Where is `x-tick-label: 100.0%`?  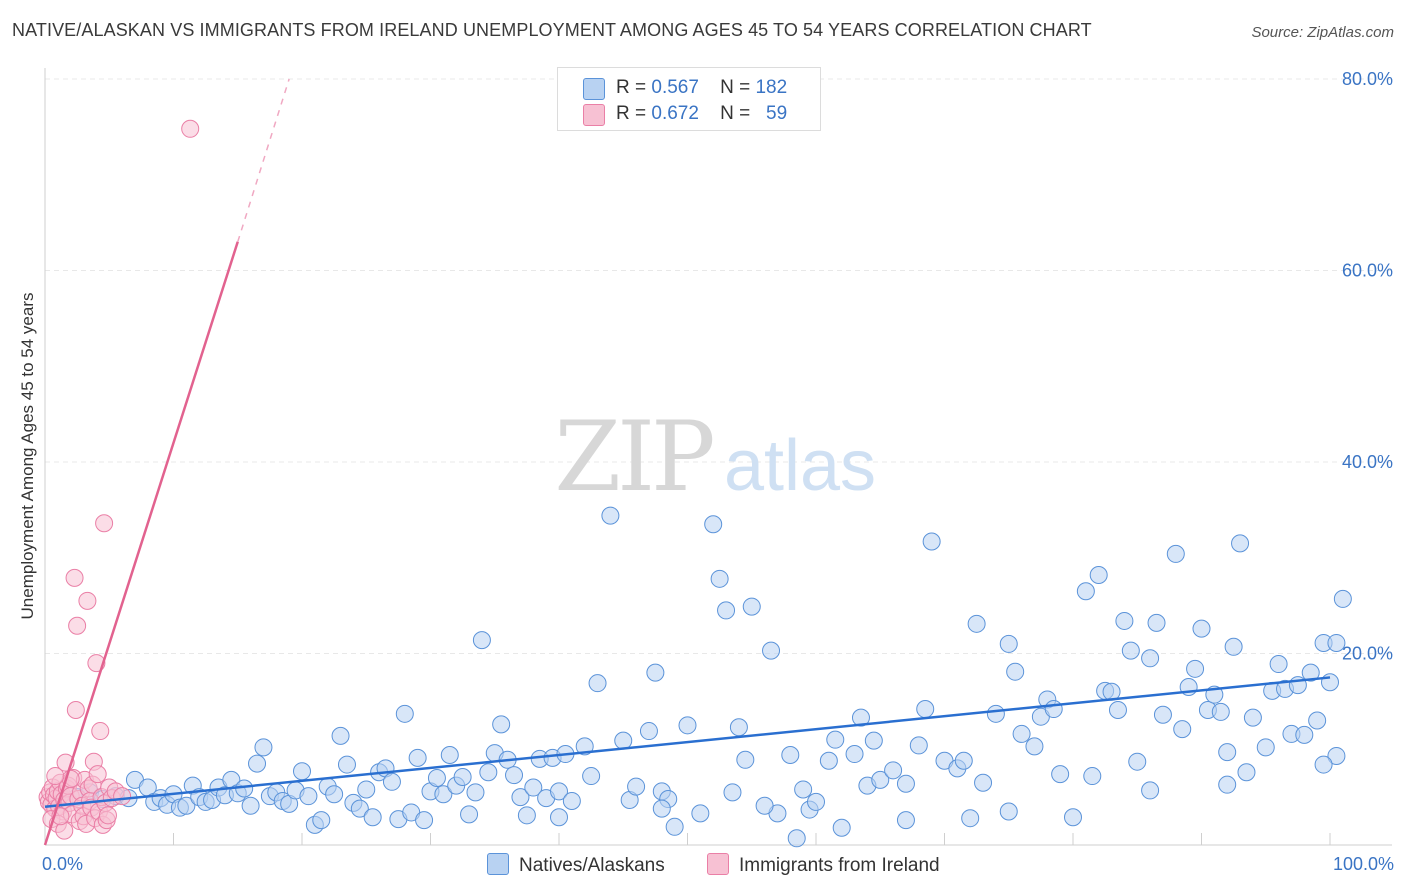 x-tick-label: 100.0% is located at coordinates (1363, 864).